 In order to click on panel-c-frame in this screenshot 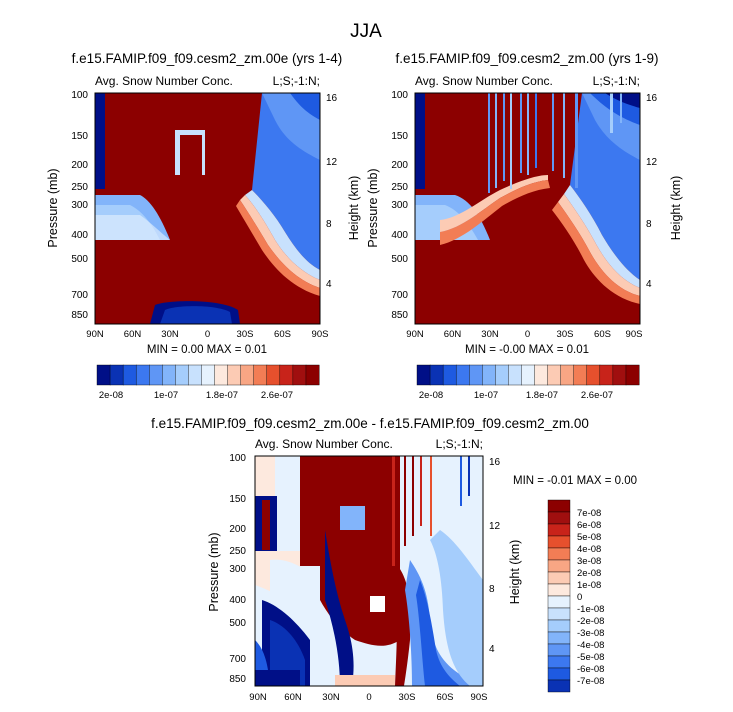, I will do `click(369, 571)`.